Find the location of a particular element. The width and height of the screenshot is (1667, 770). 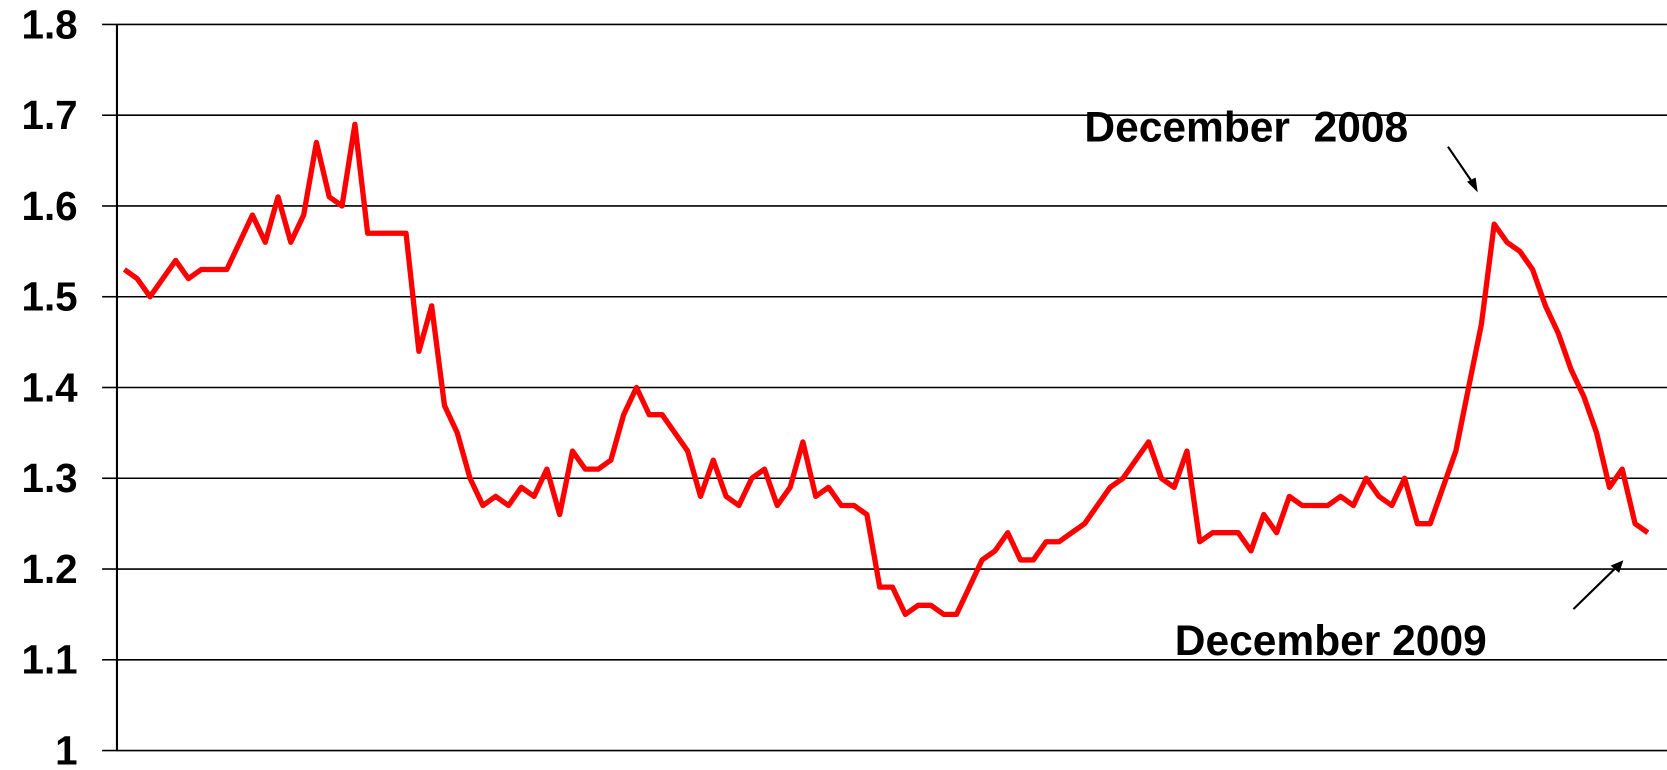

y-tick-label: 1.3 is located at coordinates (49, 478).